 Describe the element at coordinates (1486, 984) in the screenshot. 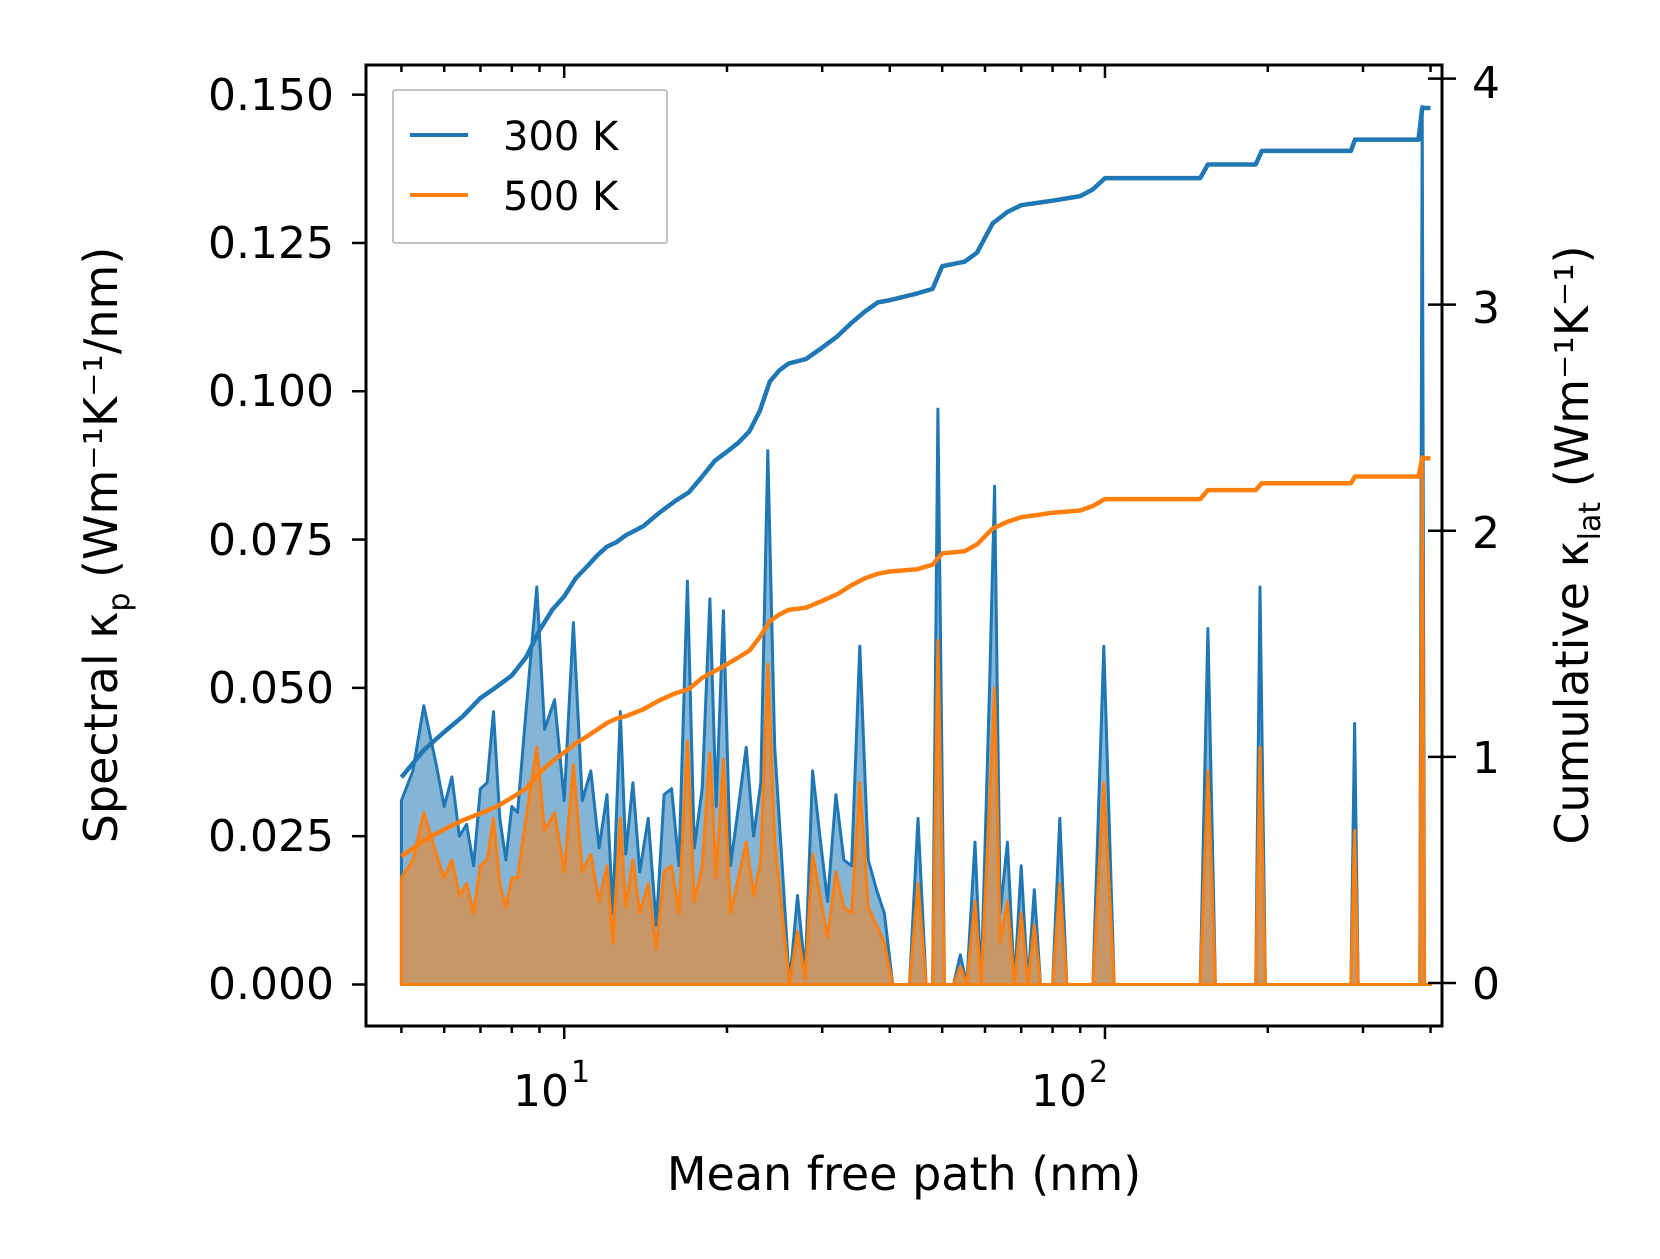

I see `y-right-tick-label: 0` at that location.